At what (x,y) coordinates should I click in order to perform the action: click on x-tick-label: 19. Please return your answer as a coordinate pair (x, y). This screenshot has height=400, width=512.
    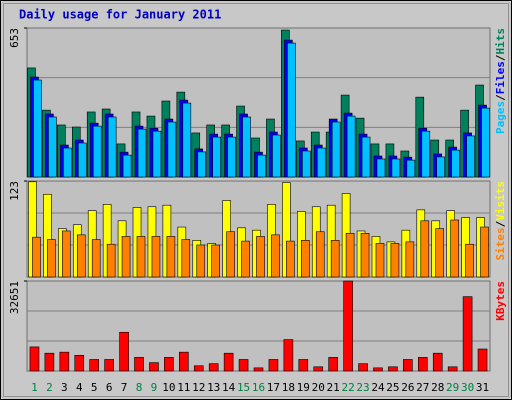
    Looking at the image, I should click on (303, 387).